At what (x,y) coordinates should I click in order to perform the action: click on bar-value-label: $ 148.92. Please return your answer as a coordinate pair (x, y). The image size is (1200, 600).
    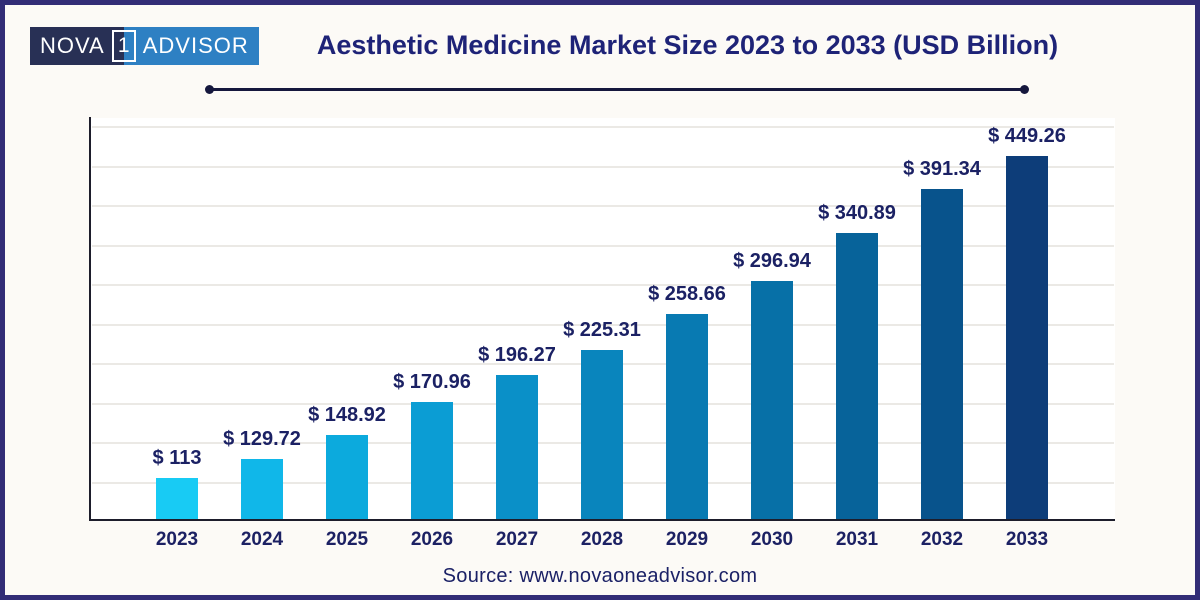
    Looking at the image, I should click on (347, 415).